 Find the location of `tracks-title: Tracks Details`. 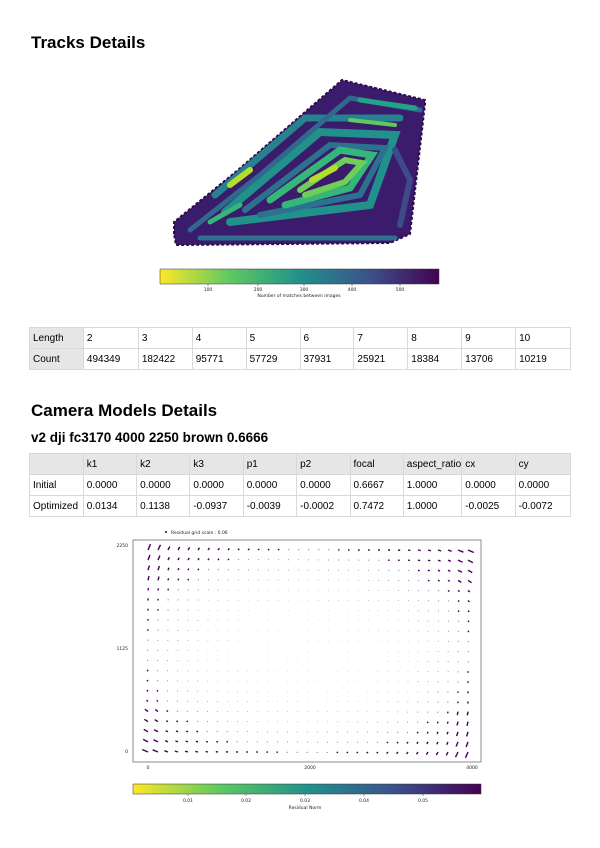

tracks-title: Tracks Details is located at coordinates (88, 42).